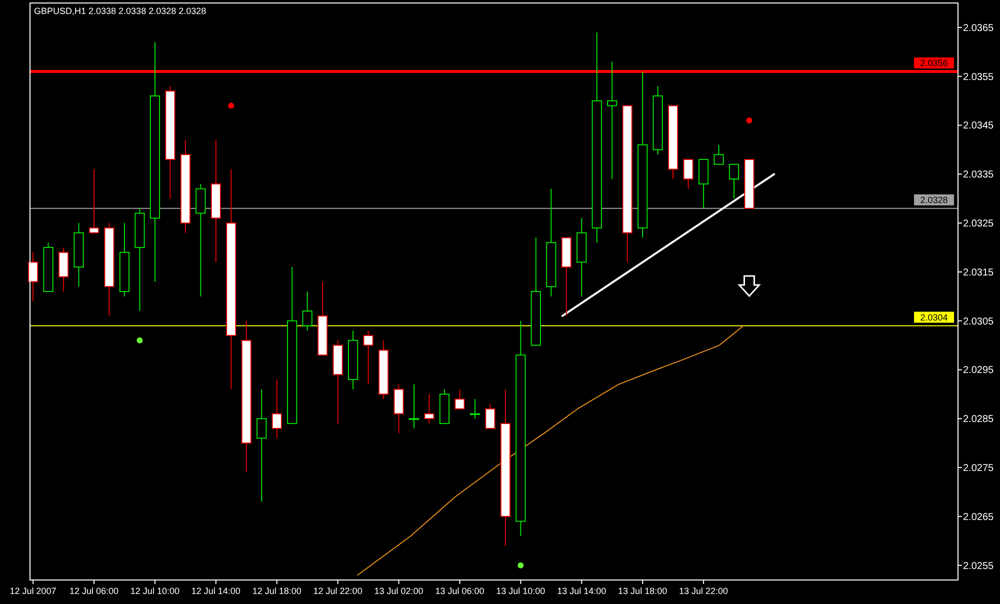  Describe the element at coordinates (215, 591) in the screenshot. I see `x-tick-label: 12 Jul 14:00` at that location.